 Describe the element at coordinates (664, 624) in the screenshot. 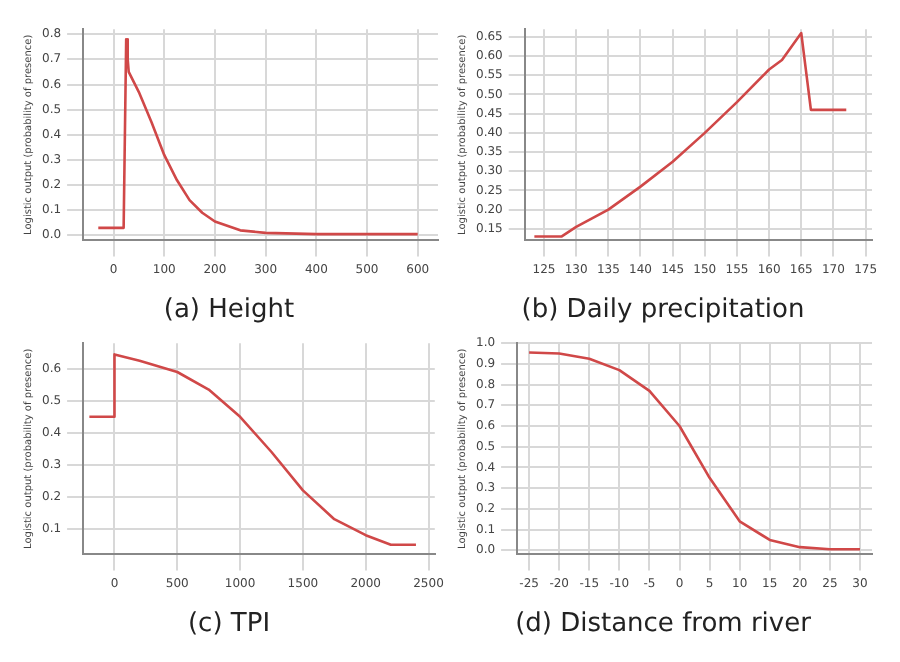

I see `text: (d) Distance from river` at that location.